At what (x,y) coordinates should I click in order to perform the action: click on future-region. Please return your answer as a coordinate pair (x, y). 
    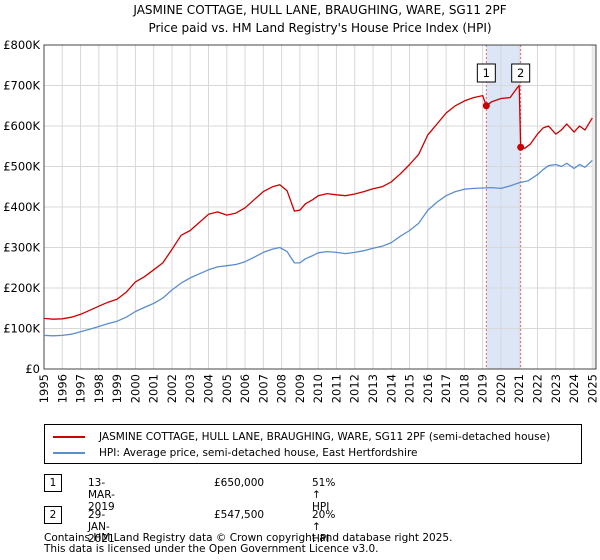
    Looking at the image, I should click on (594, 207).